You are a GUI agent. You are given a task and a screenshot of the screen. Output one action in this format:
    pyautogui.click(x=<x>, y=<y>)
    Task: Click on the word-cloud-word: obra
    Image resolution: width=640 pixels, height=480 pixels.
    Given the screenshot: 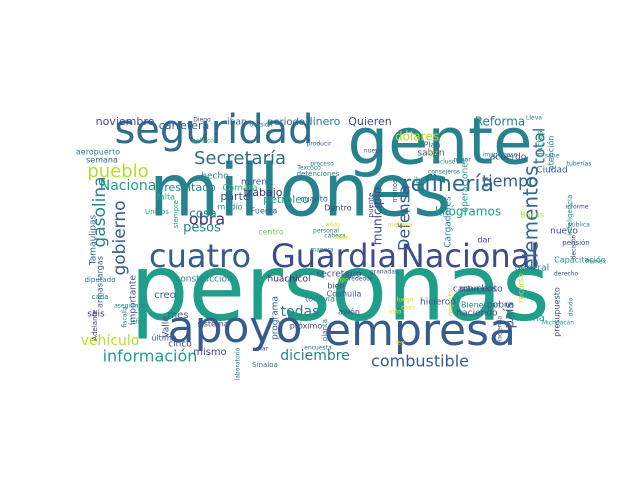 What is the action you would take?
    pyautogui.click(x=207, y=219)
    